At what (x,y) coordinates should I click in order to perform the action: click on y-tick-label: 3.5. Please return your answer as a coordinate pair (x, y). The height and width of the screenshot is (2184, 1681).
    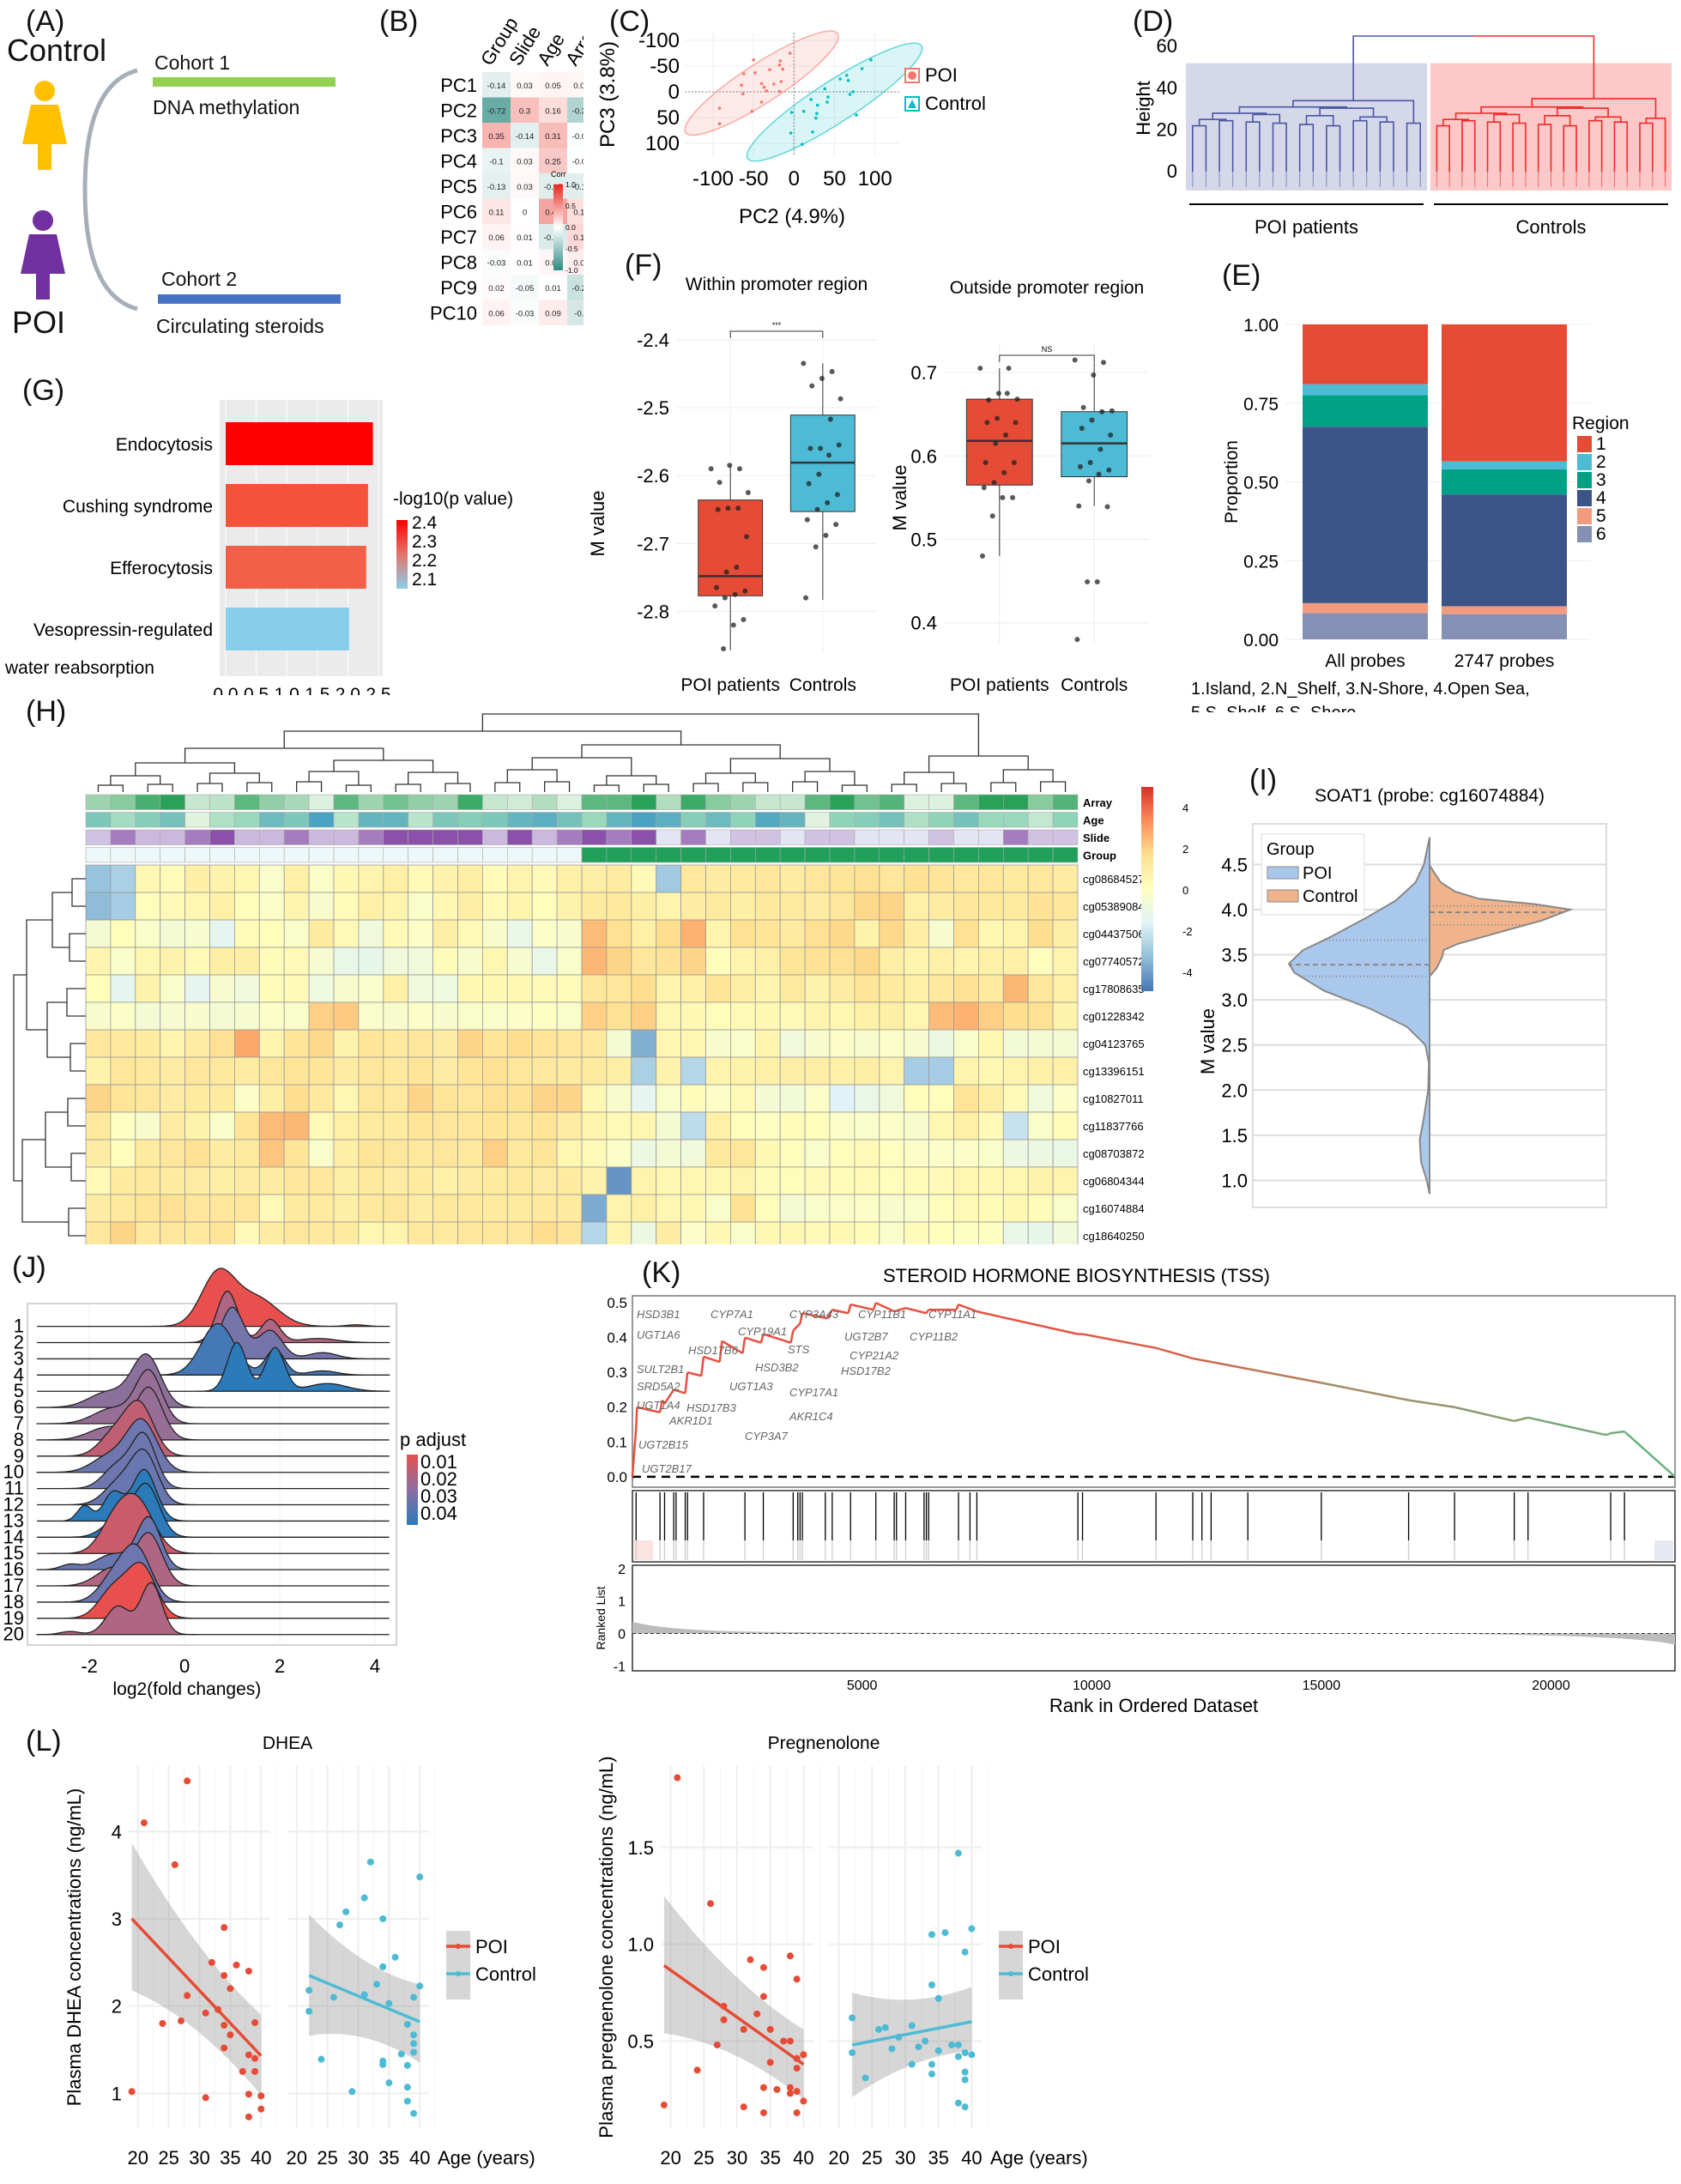
    Looking at the image, I should click on (1234, 955).